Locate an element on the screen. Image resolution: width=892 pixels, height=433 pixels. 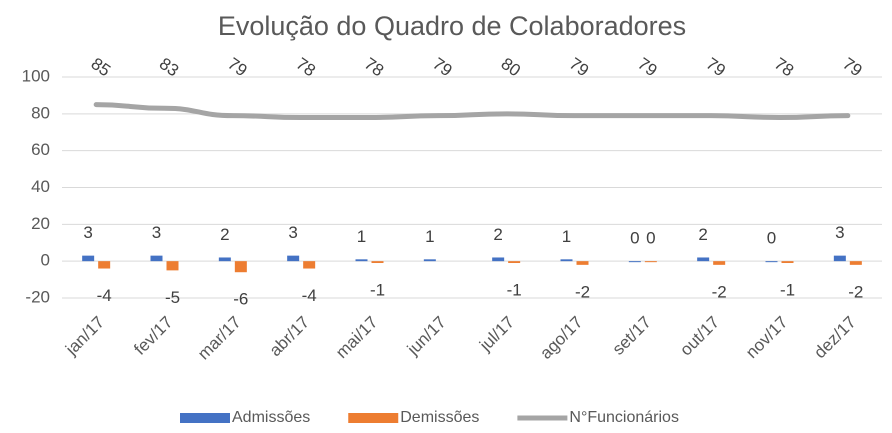
y-tick-label: 80 is located at coordinates (40, 112).